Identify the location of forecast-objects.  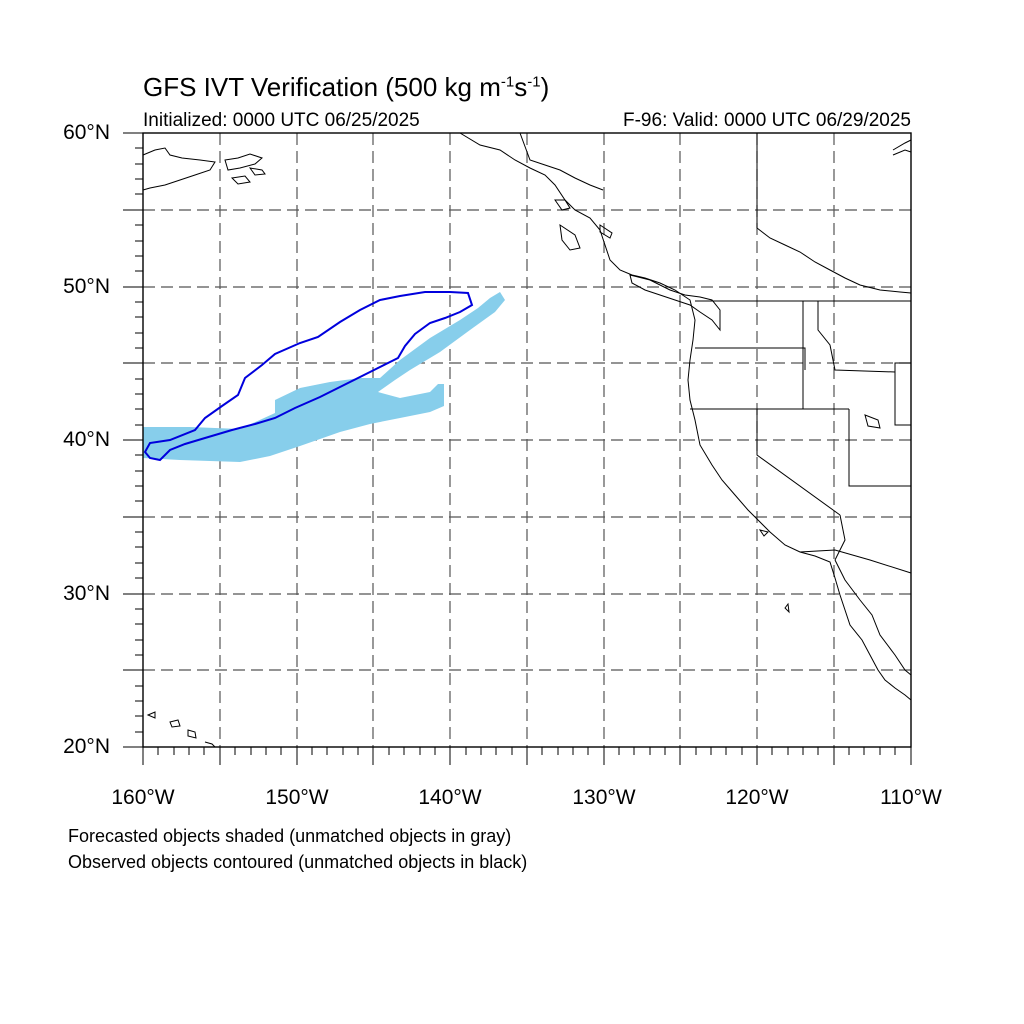
(324, 377).